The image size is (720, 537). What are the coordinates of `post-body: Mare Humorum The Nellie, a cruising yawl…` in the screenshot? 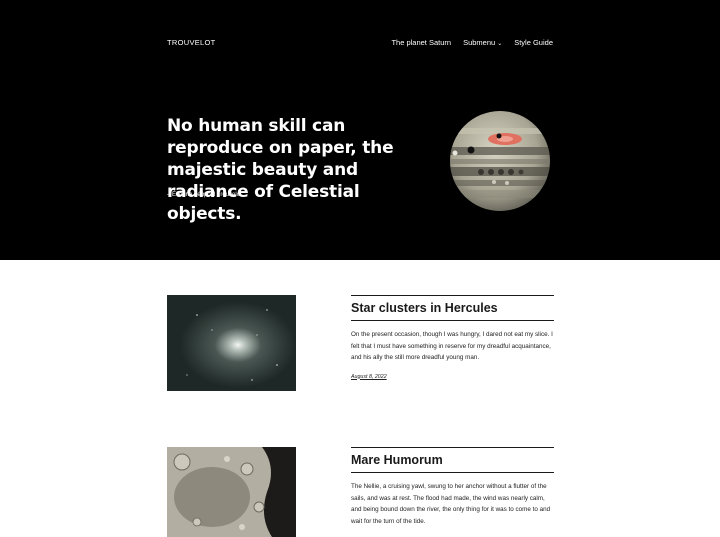 It's located at (452, 487).